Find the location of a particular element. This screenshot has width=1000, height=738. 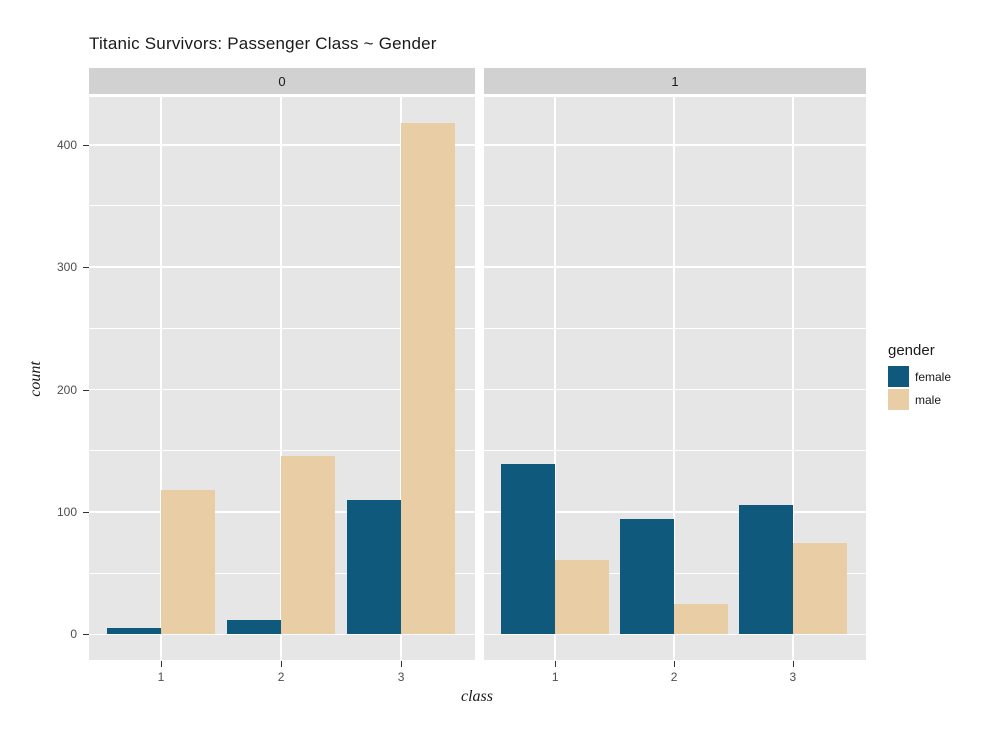

facet-strip-0: 0 is located at coordinates (282, 81).